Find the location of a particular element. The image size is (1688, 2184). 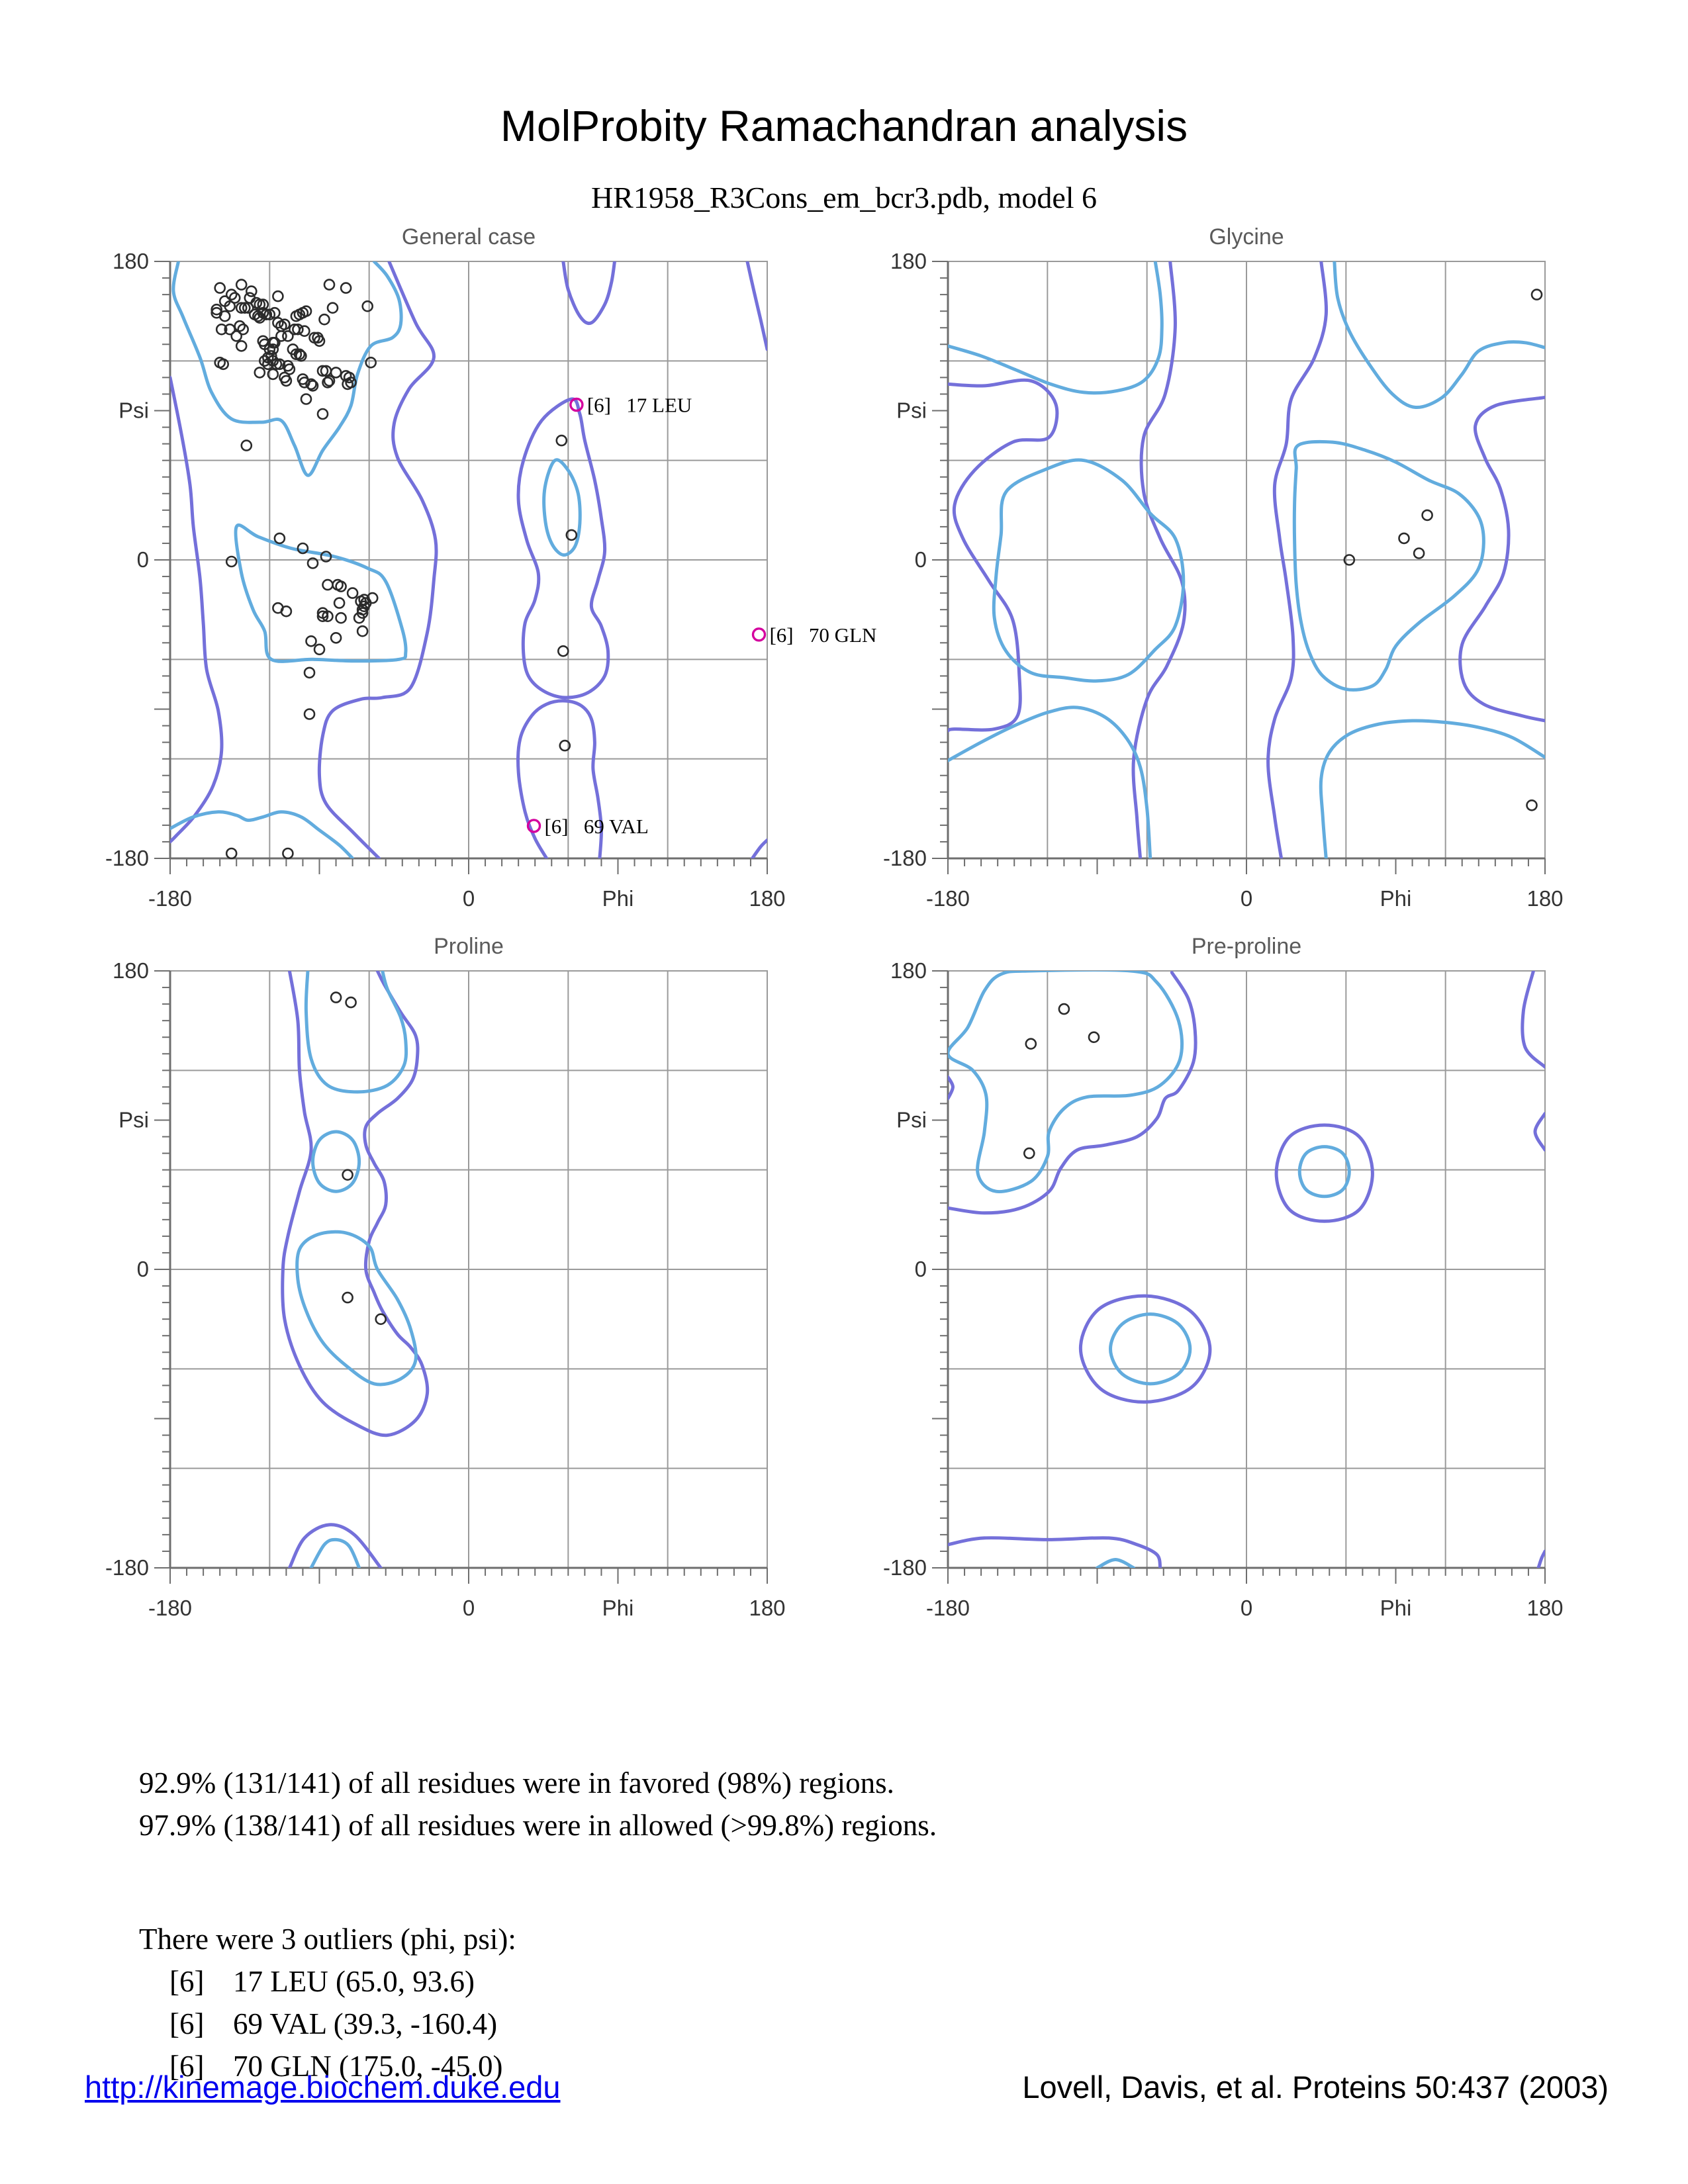

outlier-label: [6] 70 GLN is located at coordinates (822, 635).